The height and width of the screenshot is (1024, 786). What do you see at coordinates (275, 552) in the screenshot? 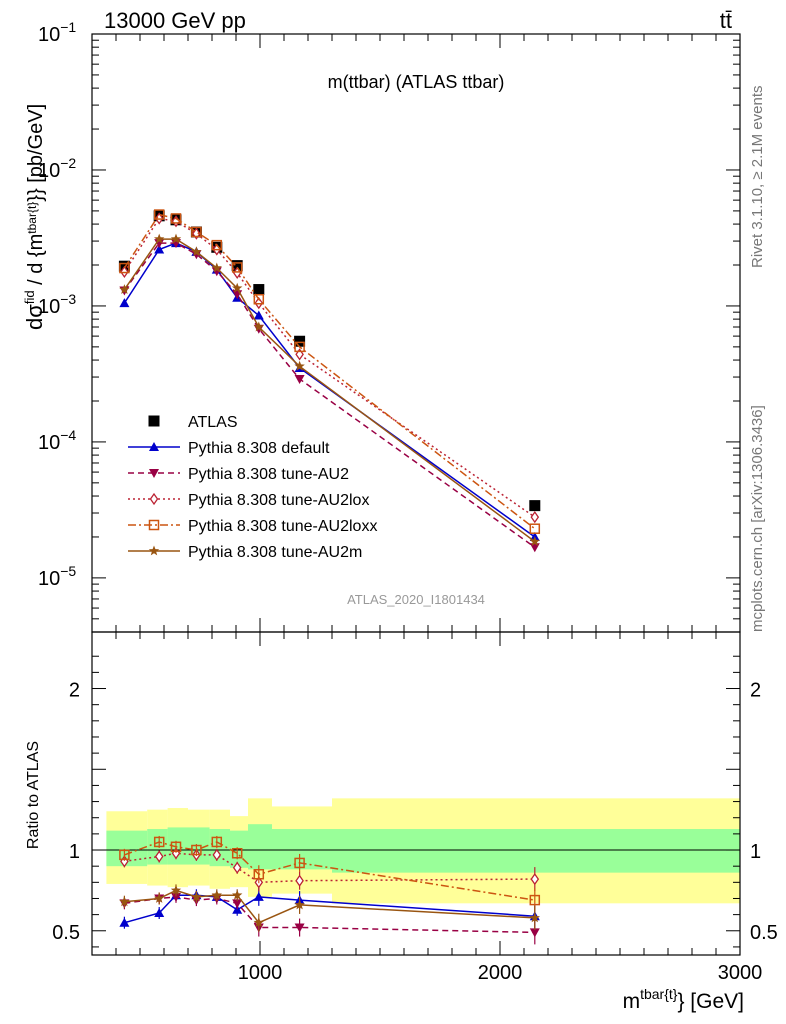
I see `legend-label-5: Pythia 8.308 tune-AU2m` at bounding box center [275, 552].